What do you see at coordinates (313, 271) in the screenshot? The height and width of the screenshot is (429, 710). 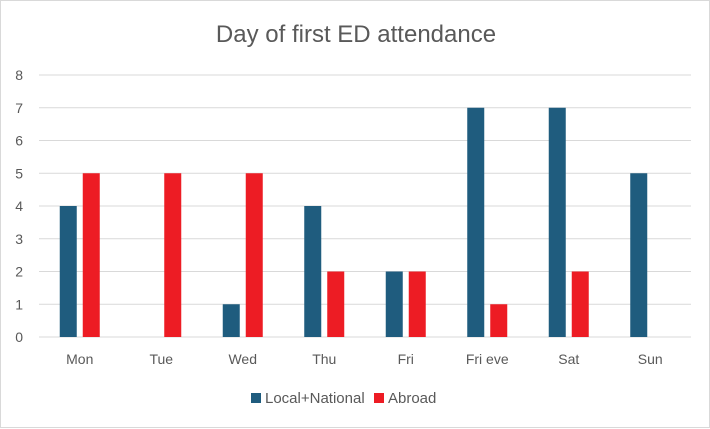 I see `bar-local-national-thu` at bounding box center [313, 271].